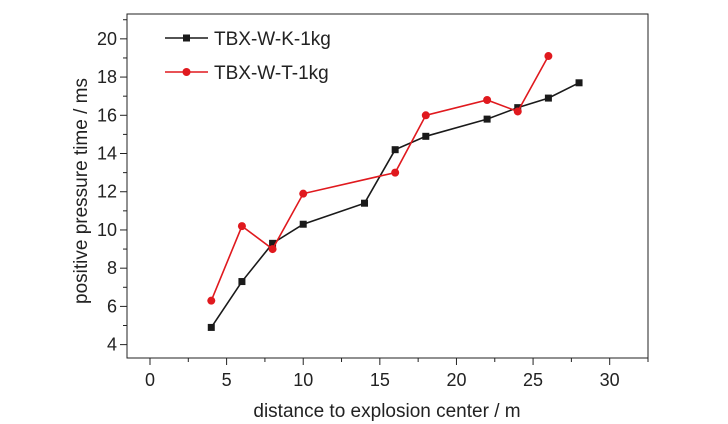 This screenshot has height=424, width=728. Describe the element at coordinates (107, 77) in the screenshot. I see `y-tick-label: 18` at that location.